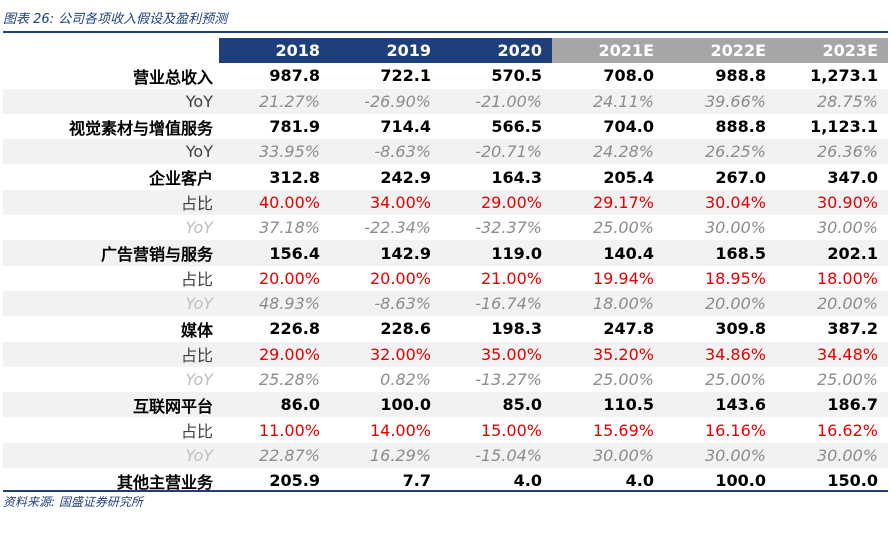 The height and width of the screenshot is (534, 891). Describe the element at coordinates (196, 330) in the screenshot. I see `row-label: 媒体` at that location.